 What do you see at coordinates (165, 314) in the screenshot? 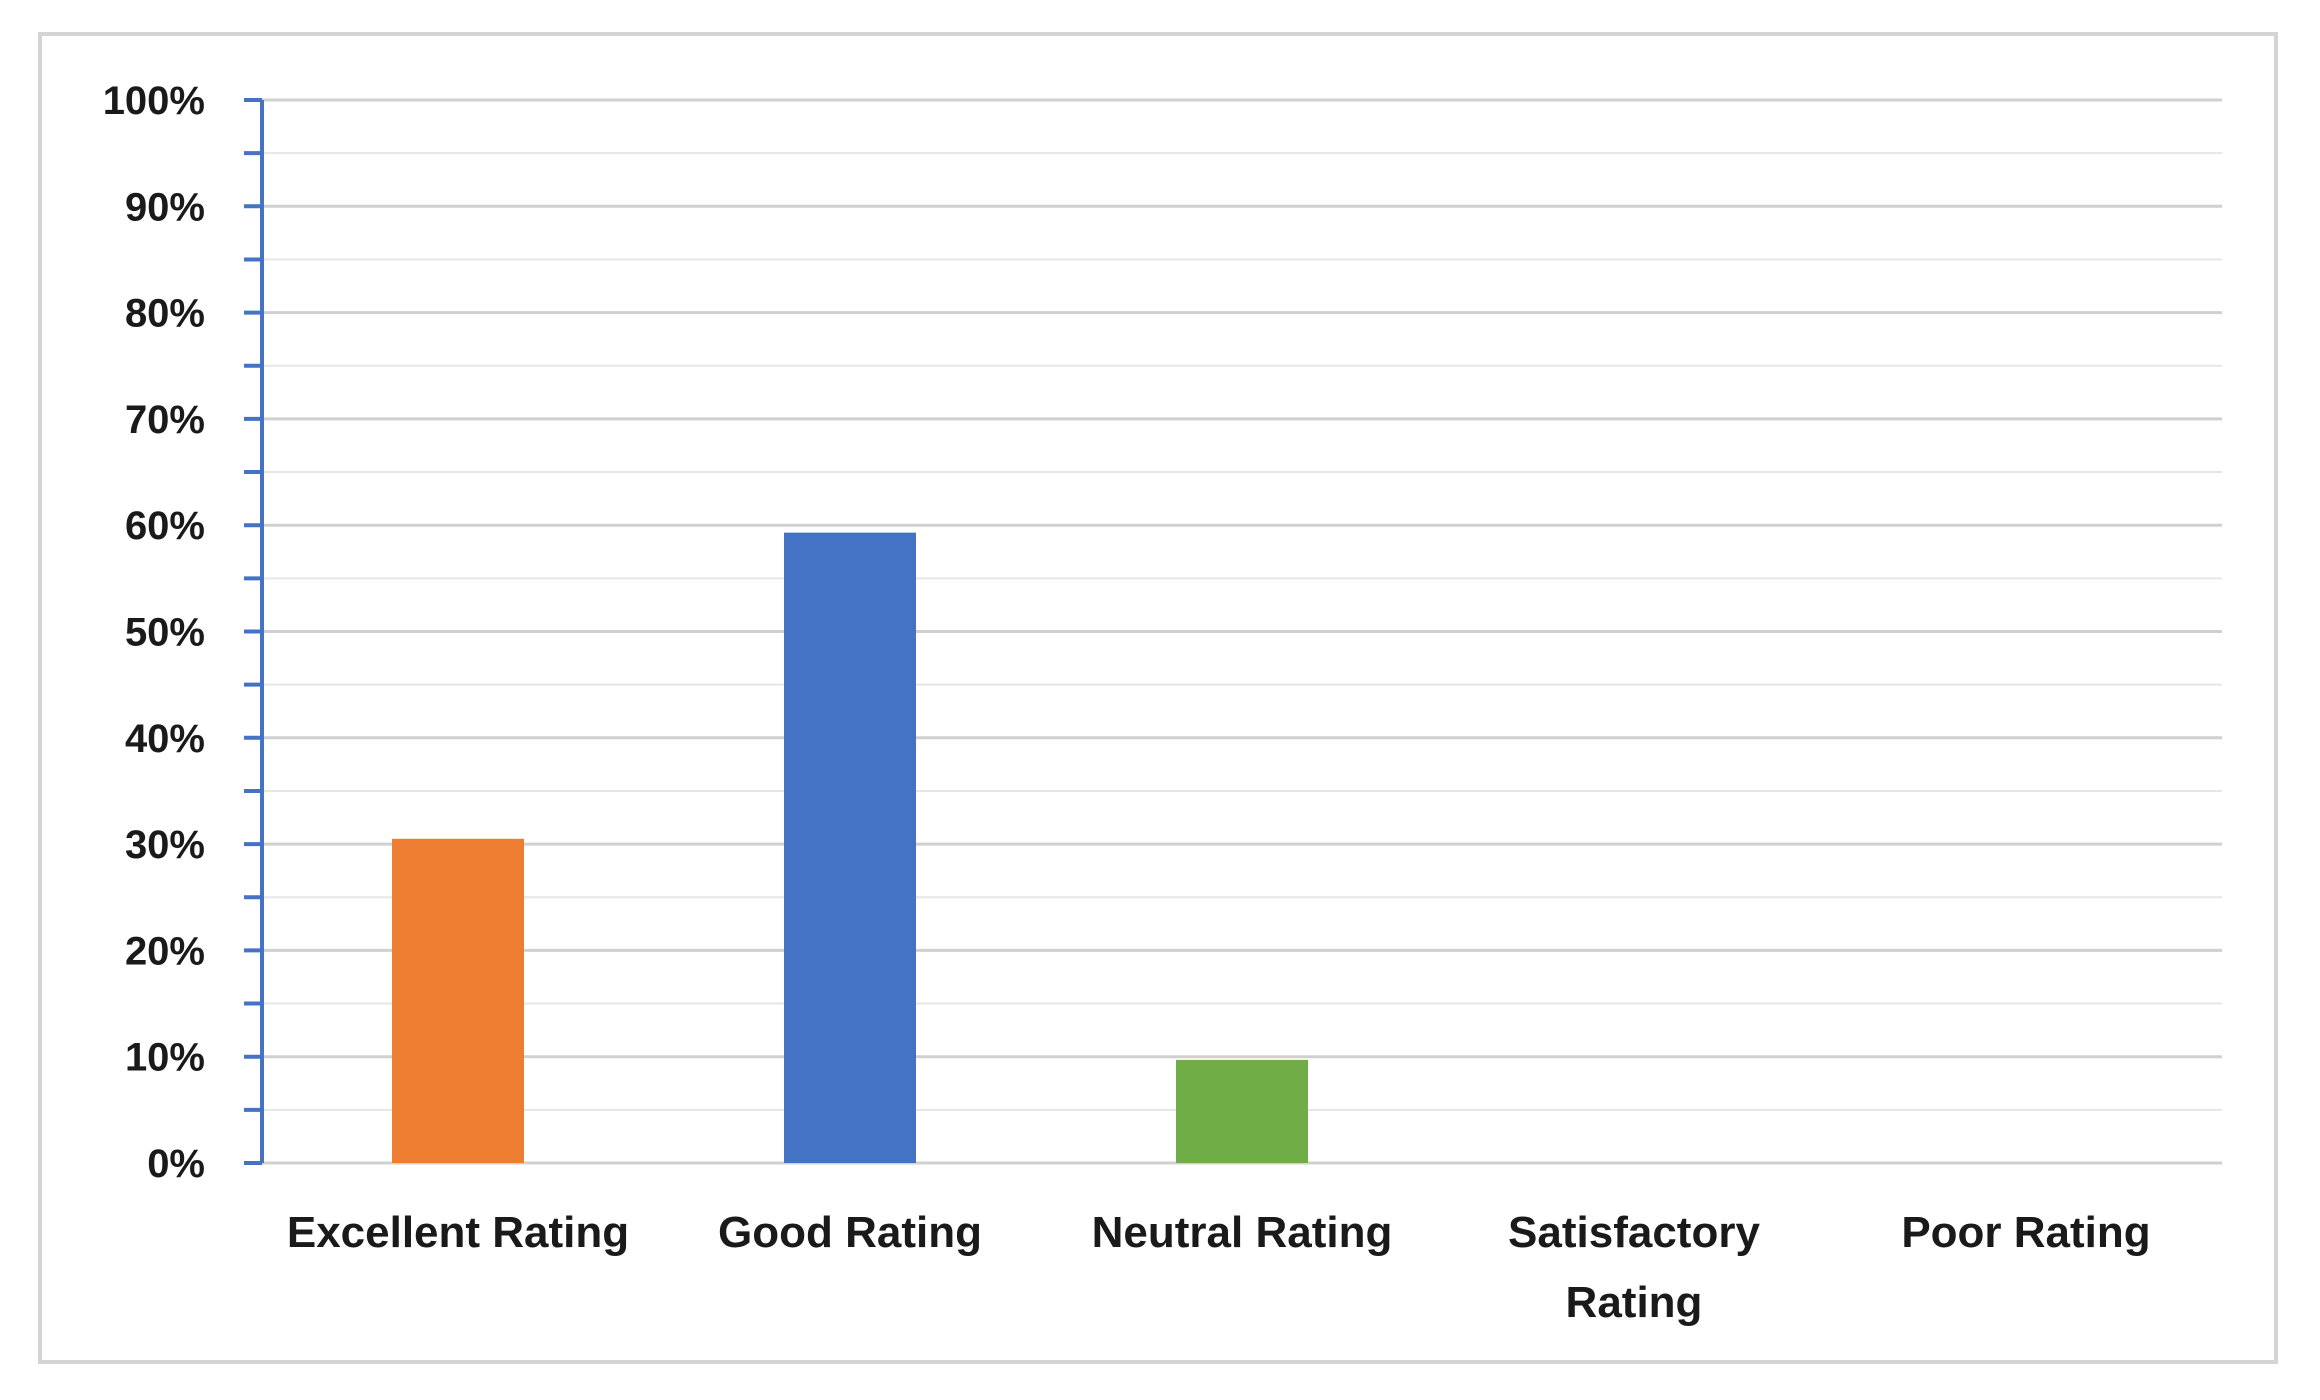
I see `y-tick-label: 80%` at bounding box center [165, 314].